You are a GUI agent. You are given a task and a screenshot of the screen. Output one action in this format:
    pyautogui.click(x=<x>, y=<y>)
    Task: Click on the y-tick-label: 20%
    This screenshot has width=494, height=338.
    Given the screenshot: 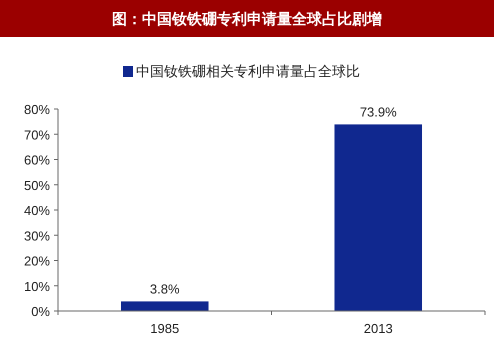 What is the action you would take?
    pyautogui.click(x=37, y=261)
    